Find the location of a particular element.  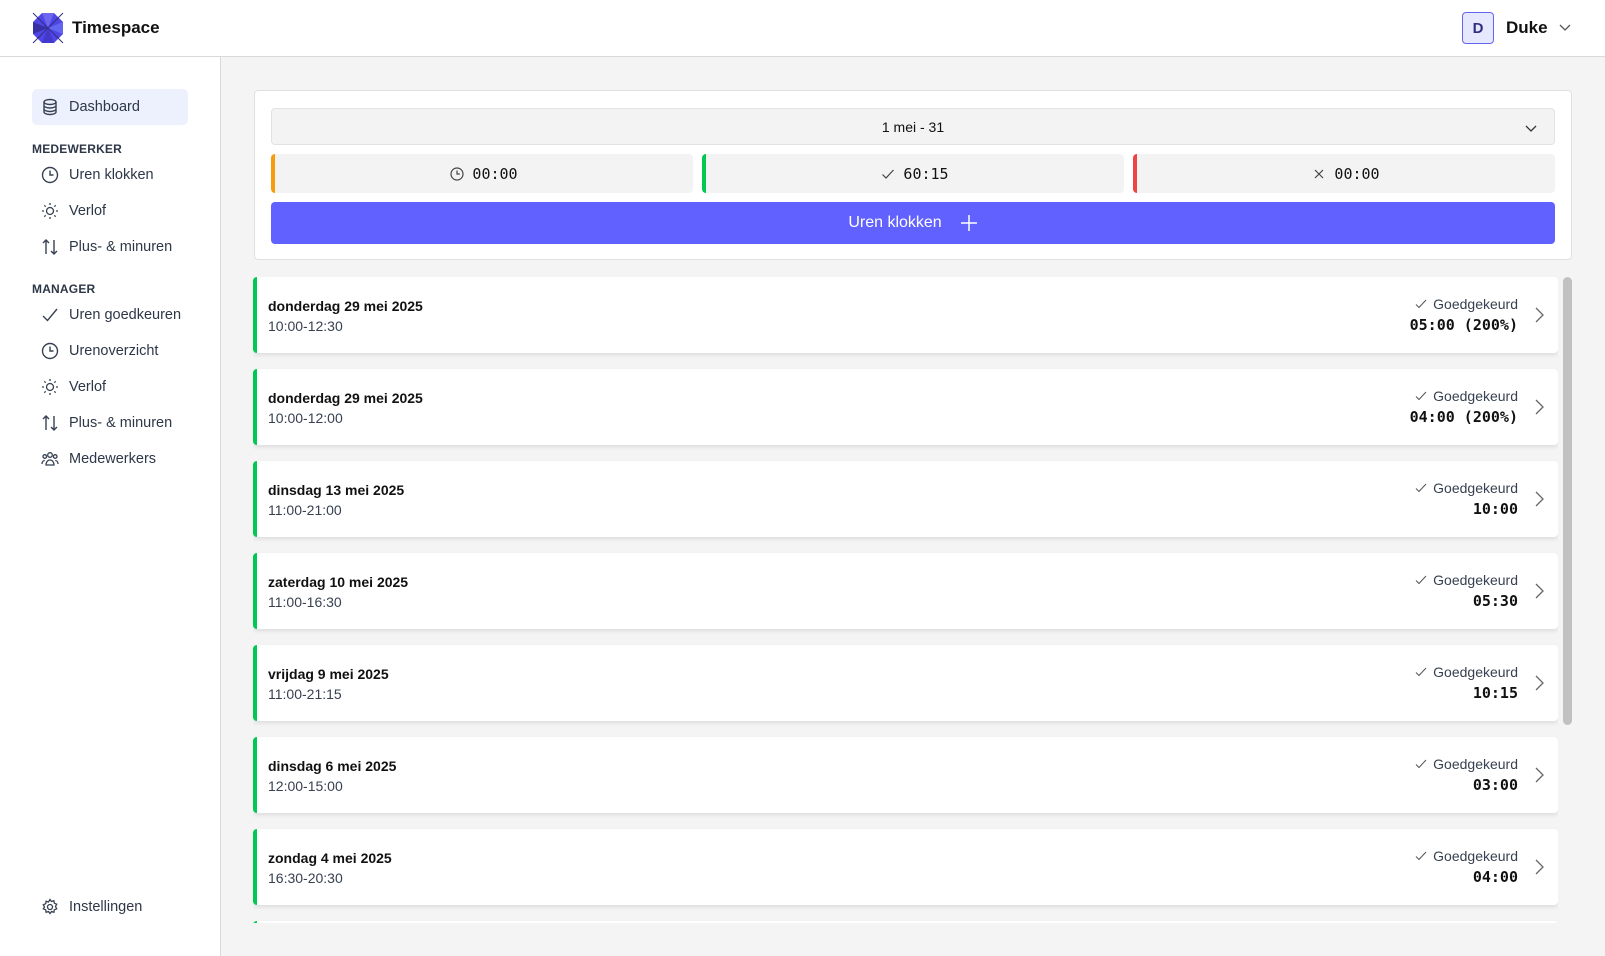

sidebar-item-medewerkers: Medewerkers is located at coordinates (110, 459).